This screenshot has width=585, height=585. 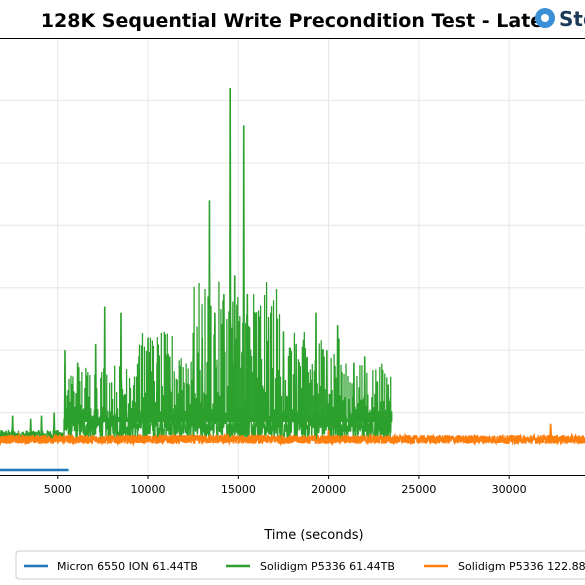 I want to click on legend-entry-solidigm-122: Solidigm P5336 122.88, so click(x=504, y=566).